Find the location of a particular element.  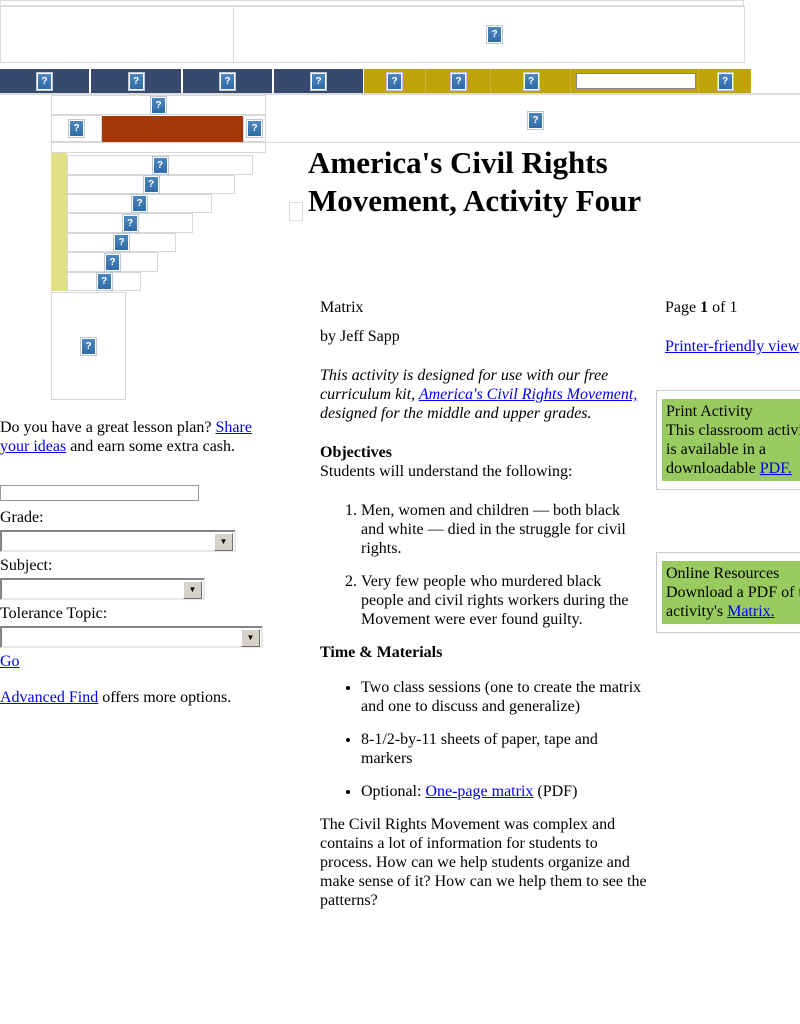

printer-friendly-link: Printer-friendly view is located at coordinates (732, 346).